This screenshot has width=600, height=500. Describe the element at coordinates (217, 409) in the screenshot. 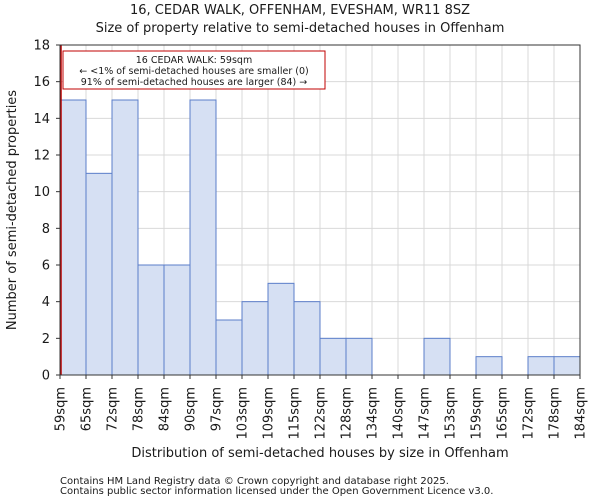

I see `x-tick-label: 97sqm` at that location.